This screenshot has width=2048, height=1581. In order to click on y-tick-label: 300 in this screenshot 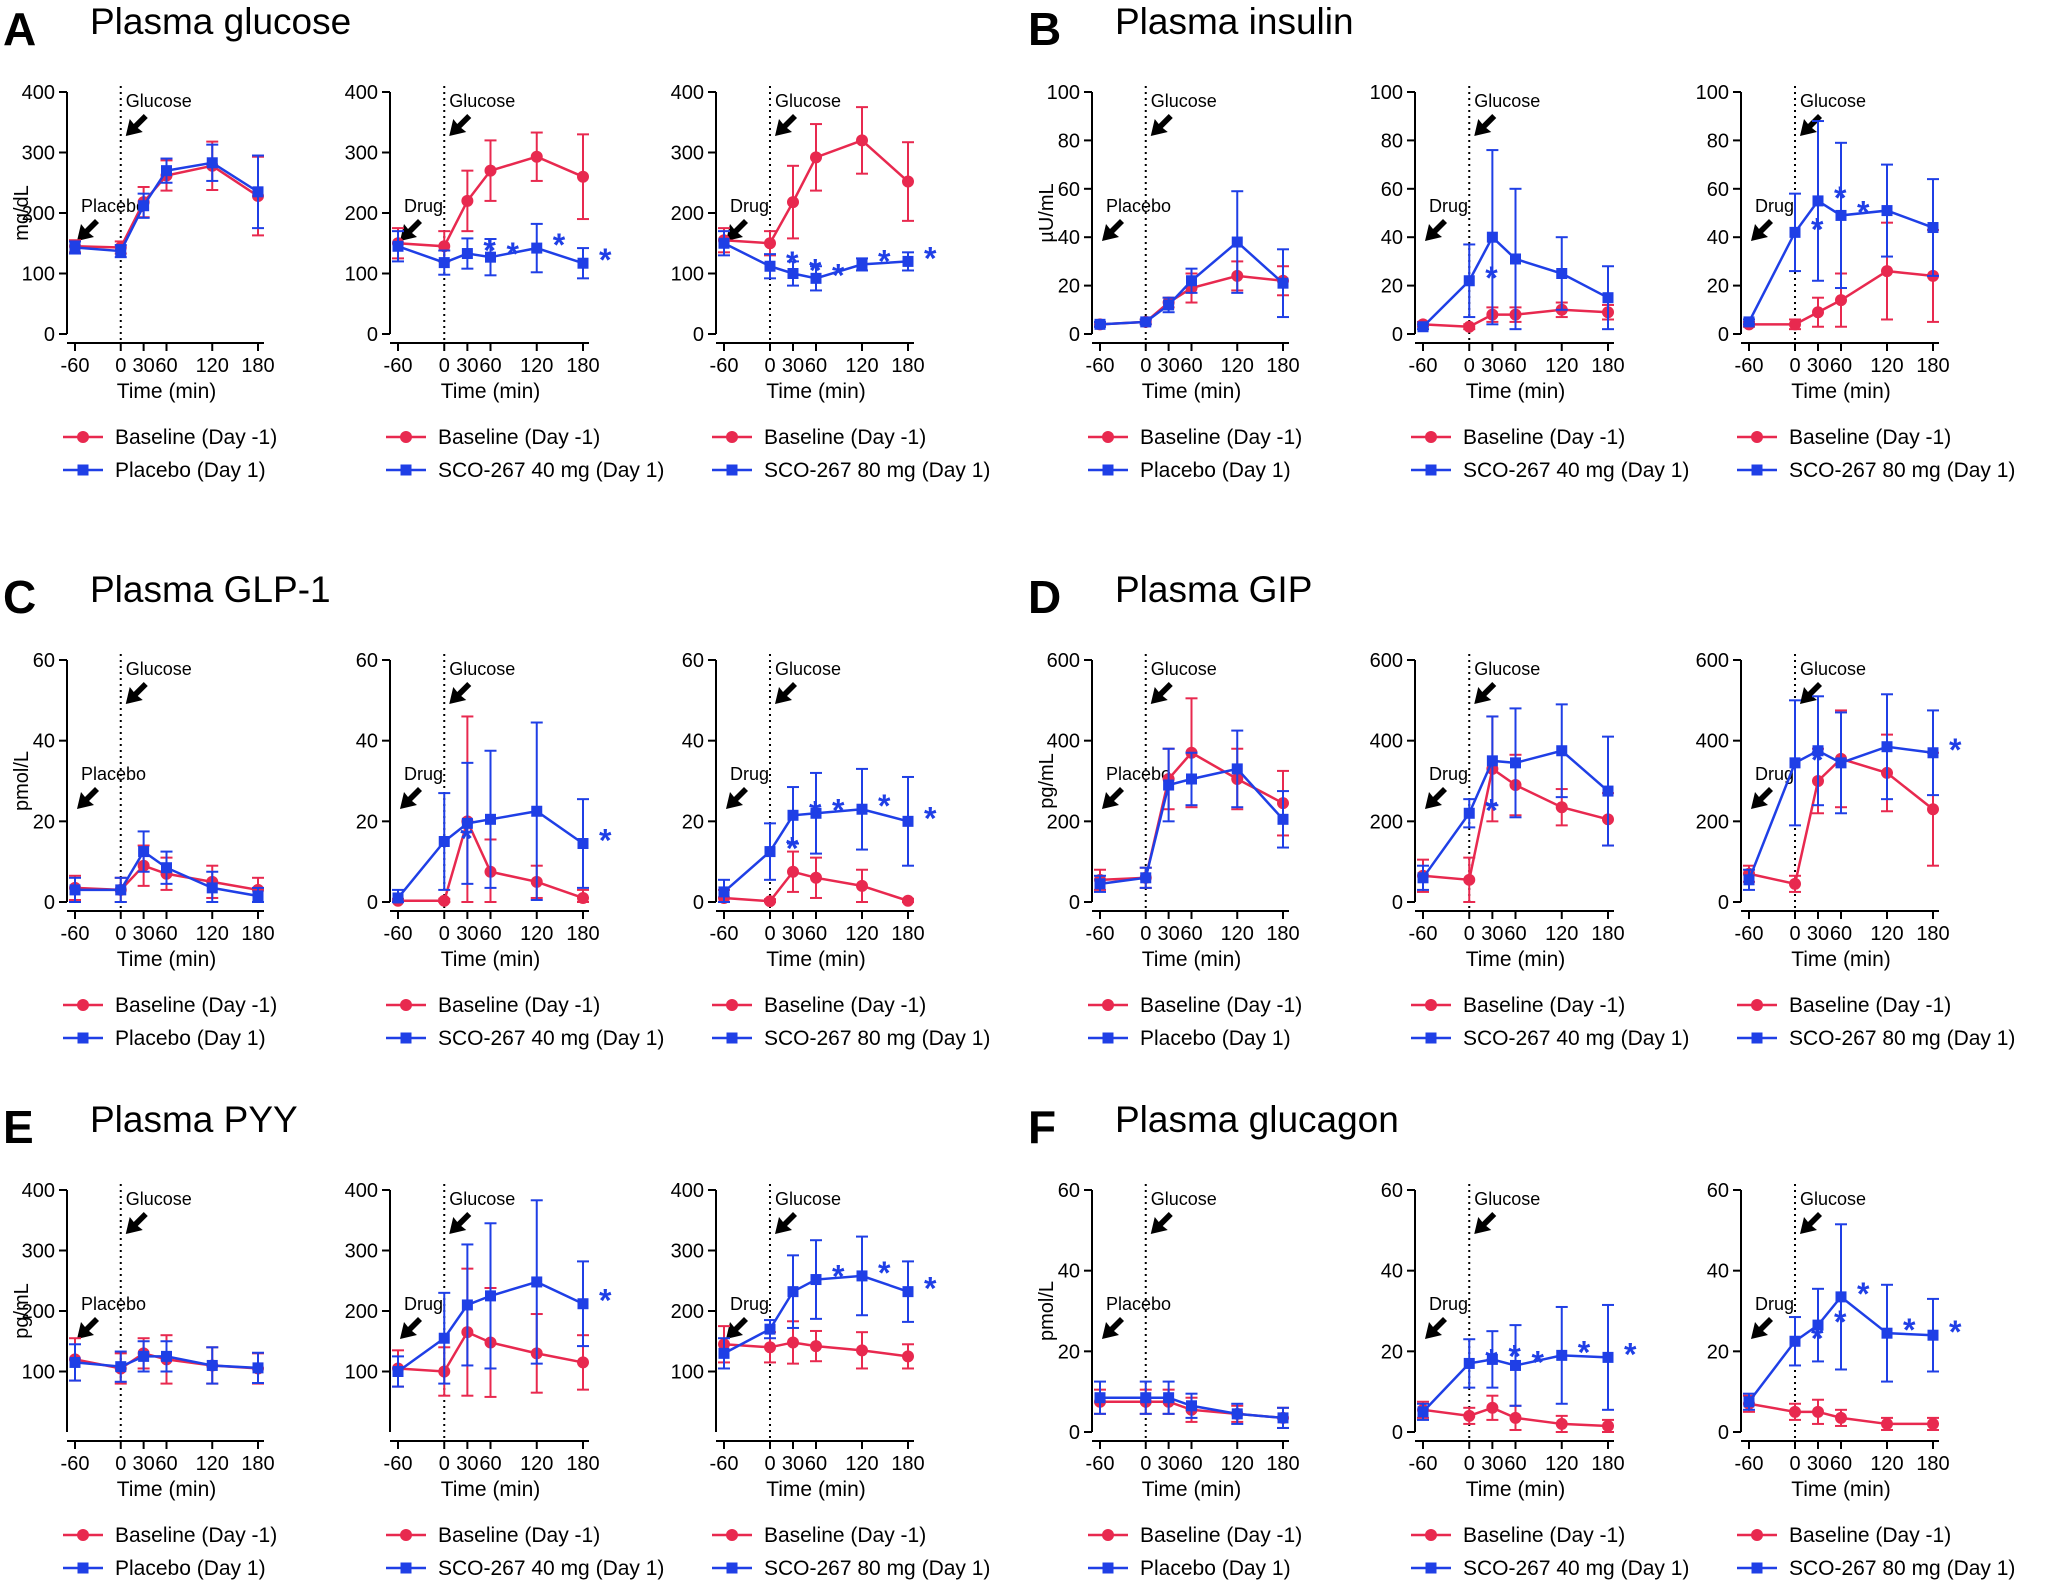, I will do `click(687, 154)`.